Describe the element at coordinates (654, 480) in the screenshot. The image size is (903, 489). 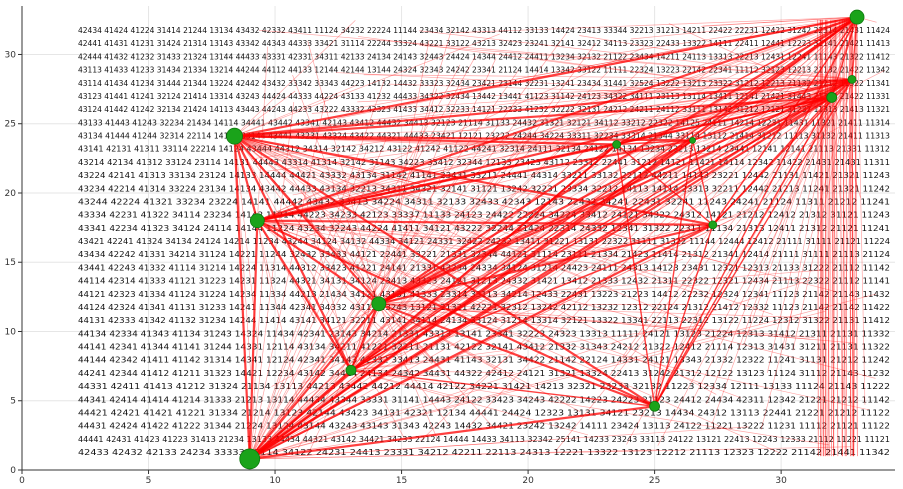
I see `x-tick-label: 25` at that location.